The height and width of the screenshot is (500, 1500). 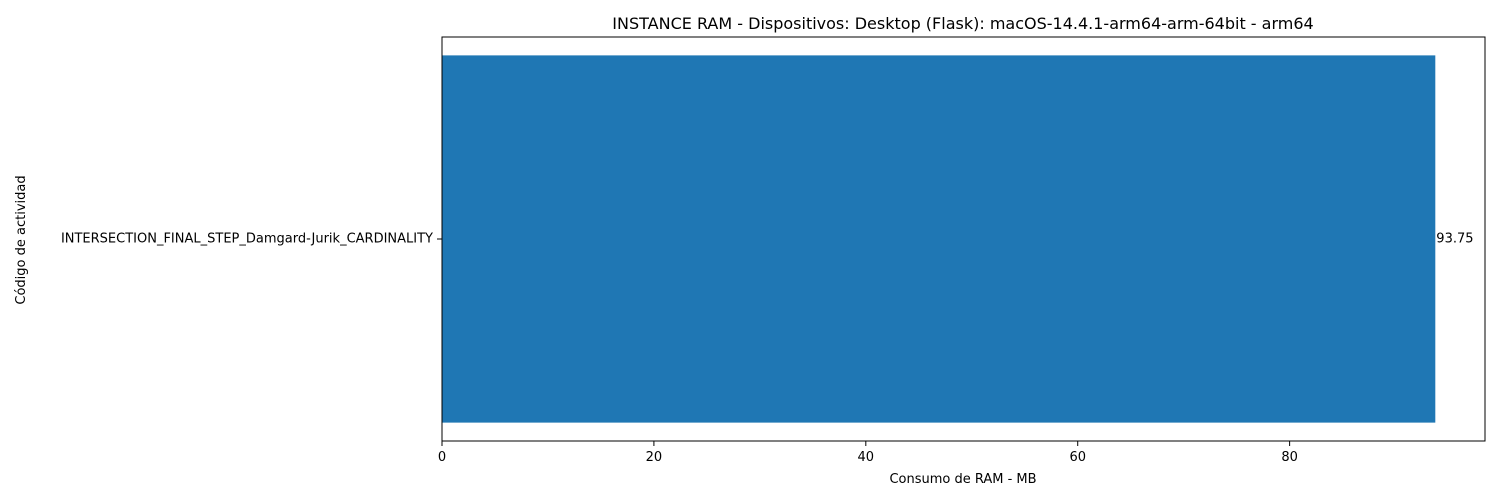 I want to click on x-tick-label: 40, so click(x=866, y=457).